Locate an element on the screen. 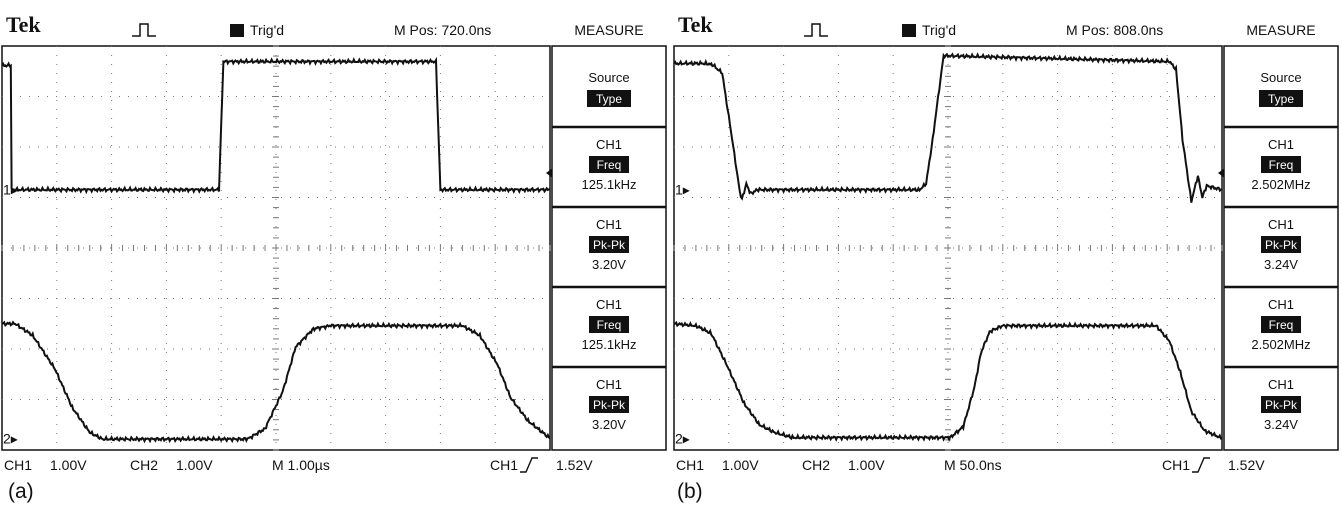 The image size is (1342, 516). panel-label-b: (b) is located at coordinates (690, 491).